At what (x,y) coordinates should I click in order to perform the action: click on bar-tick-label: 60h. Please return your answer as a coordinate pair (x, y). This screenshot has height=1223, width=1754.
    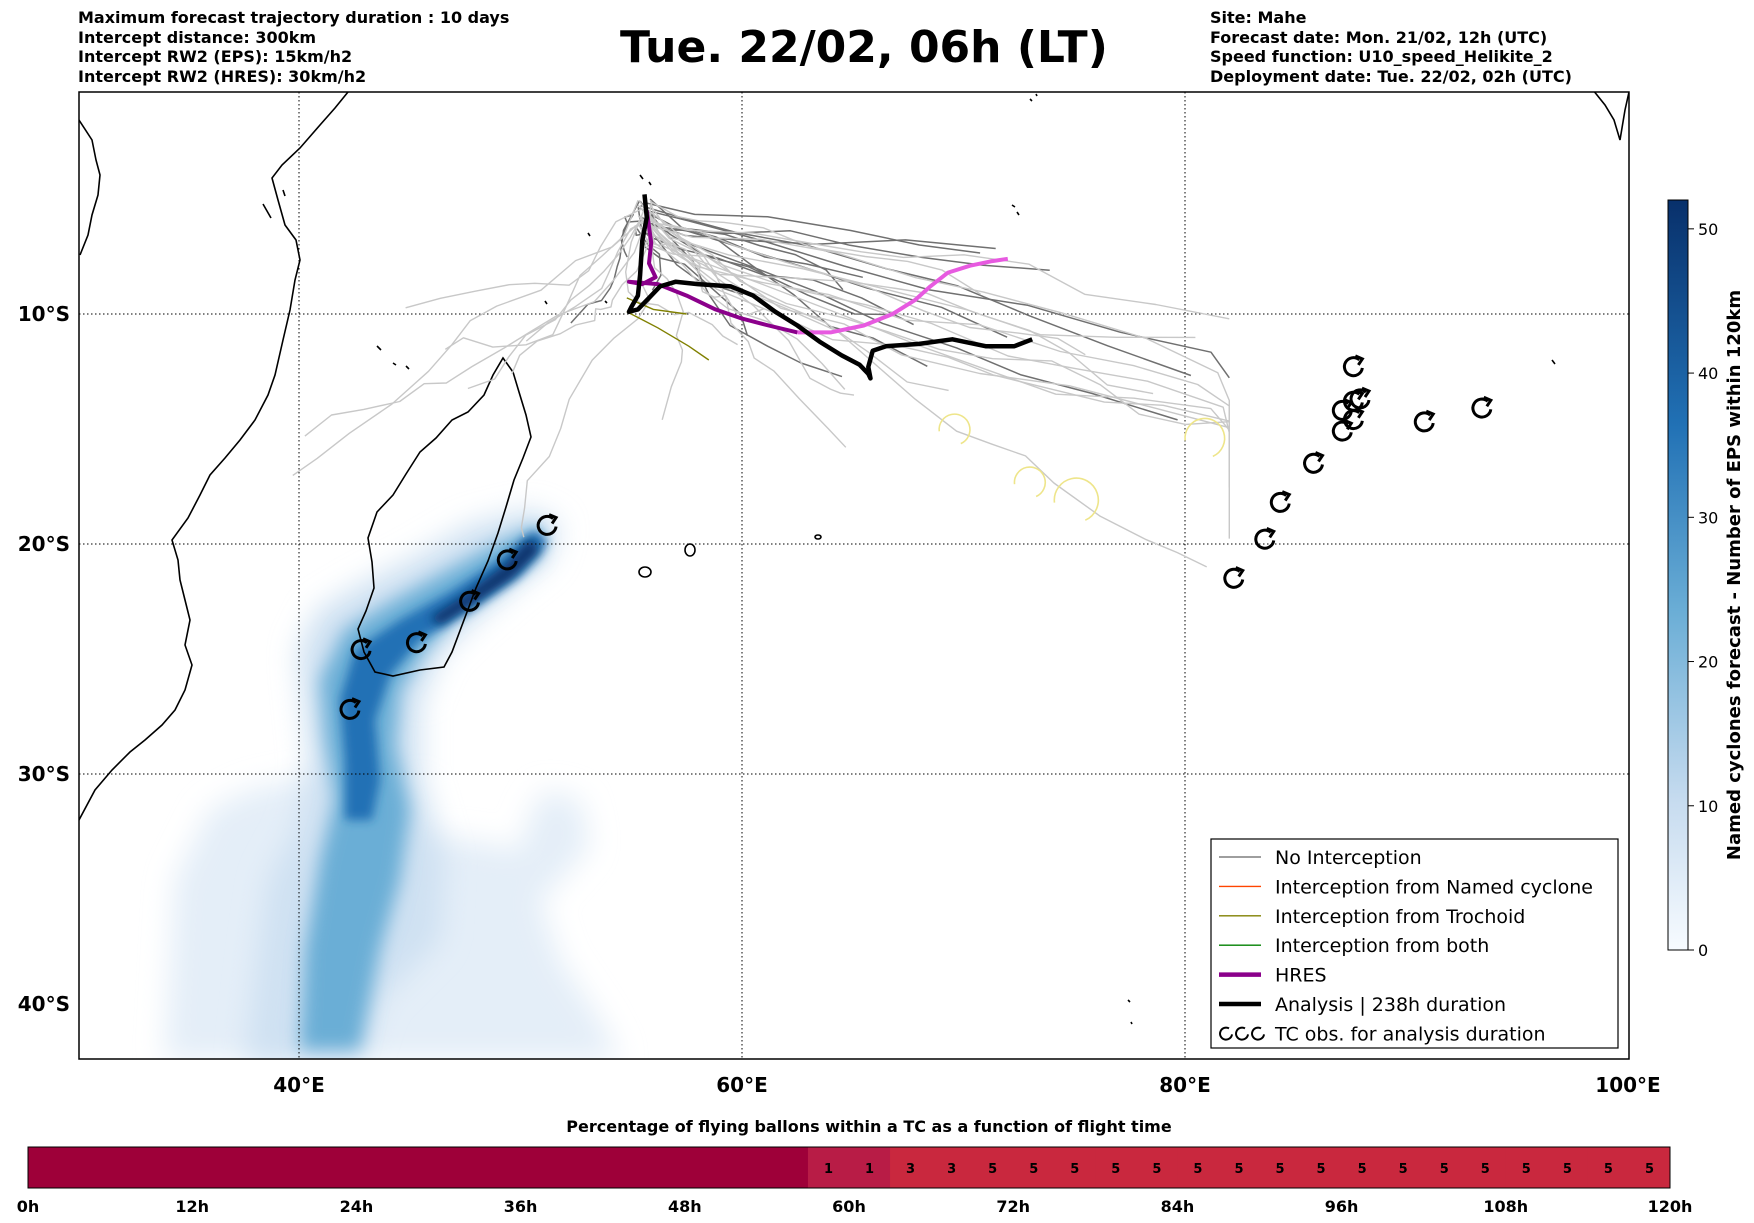
    Looking at the image, I should click on (849, 1206).